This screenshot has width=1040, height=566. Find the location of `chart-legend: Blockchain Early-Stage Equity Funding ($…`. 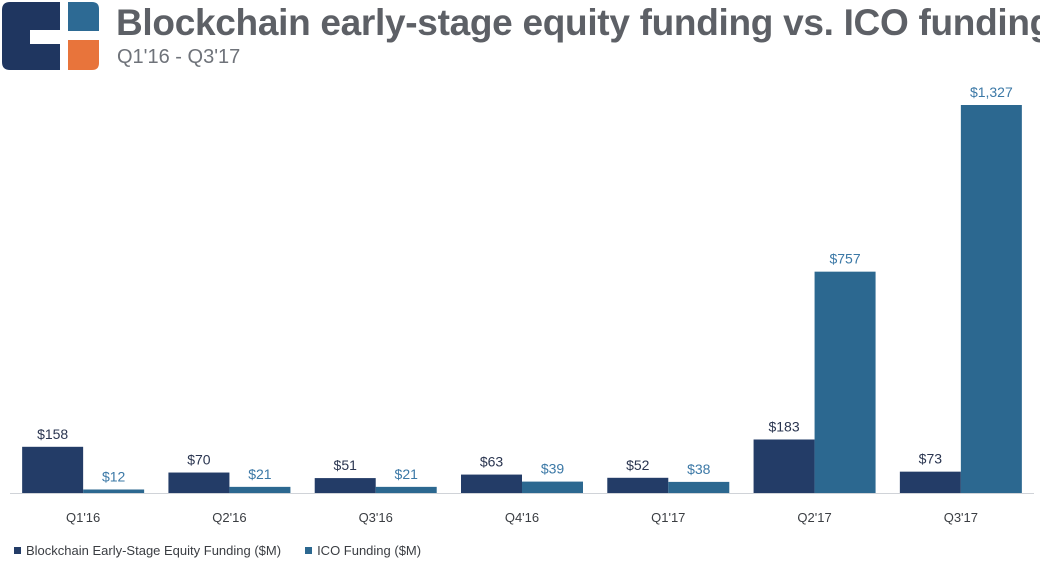

chart-legend: Blockchain Early-Stage Equity Funding ($… is located at coordinates (229, 550).